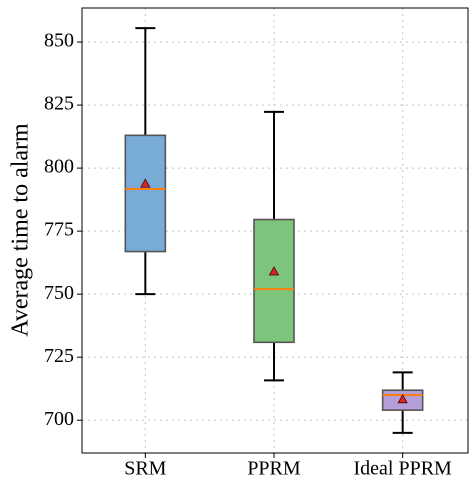  Describe the element at coordinates (274, 469) in the screenshot. I see `x-tick-label: PPRM` at that location.